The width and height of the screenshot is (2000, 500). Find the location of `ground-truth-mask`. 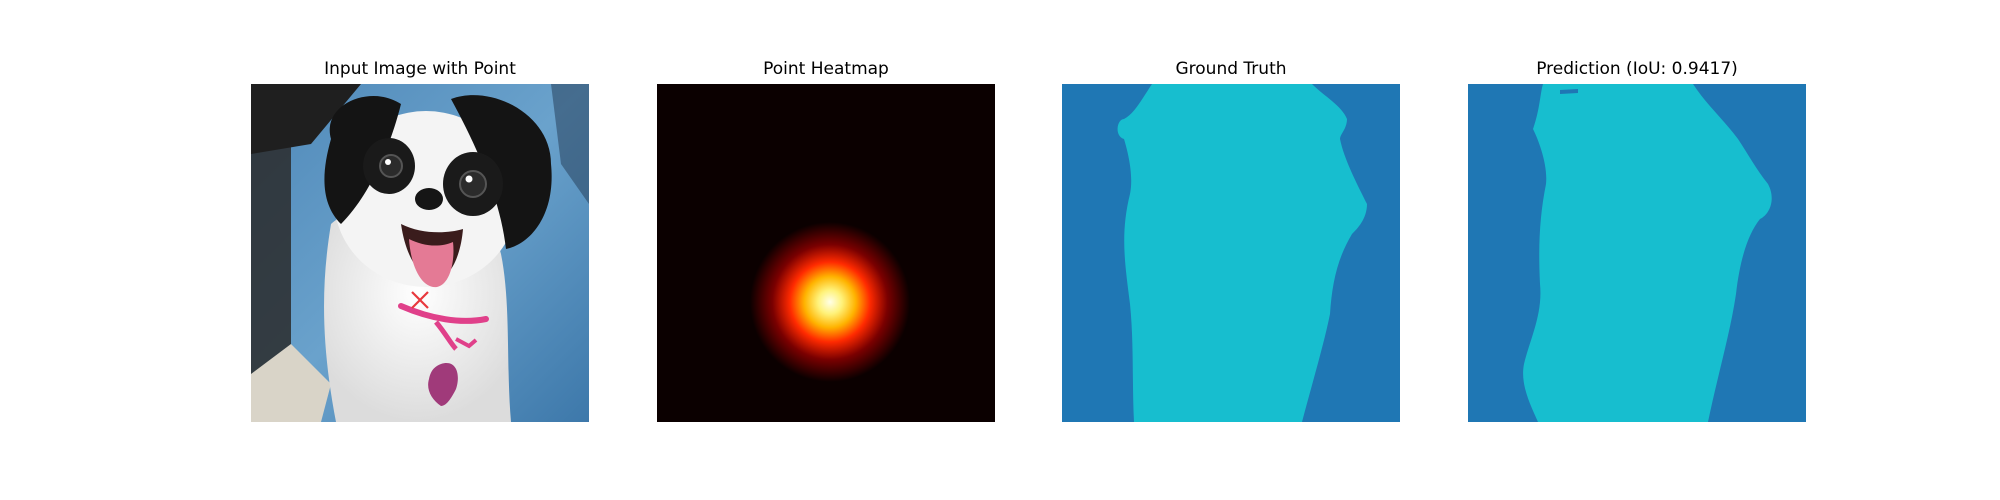

ground-truth-mask is located at coordinates (1231, 253).